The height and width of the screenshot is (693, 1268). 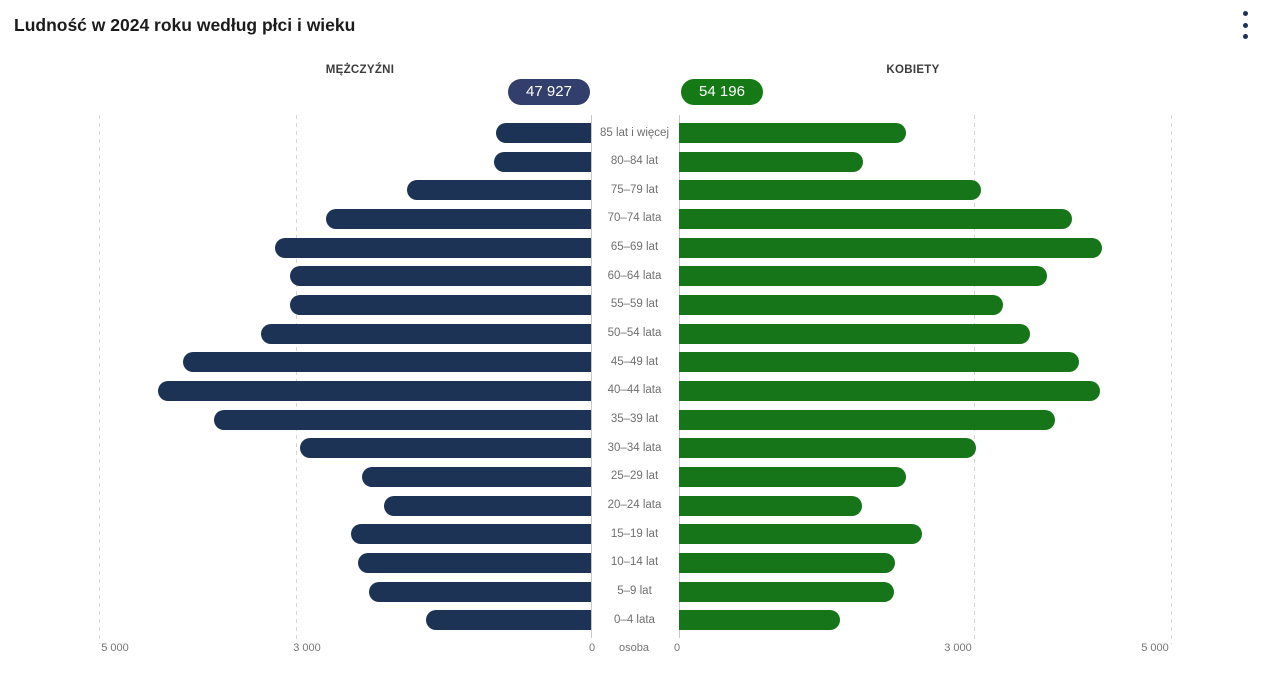 What do you see at coordinates (634, 161) in the screenshot?
I see `age-group-label: 80–84 lat` at bounding box center [634, 161].